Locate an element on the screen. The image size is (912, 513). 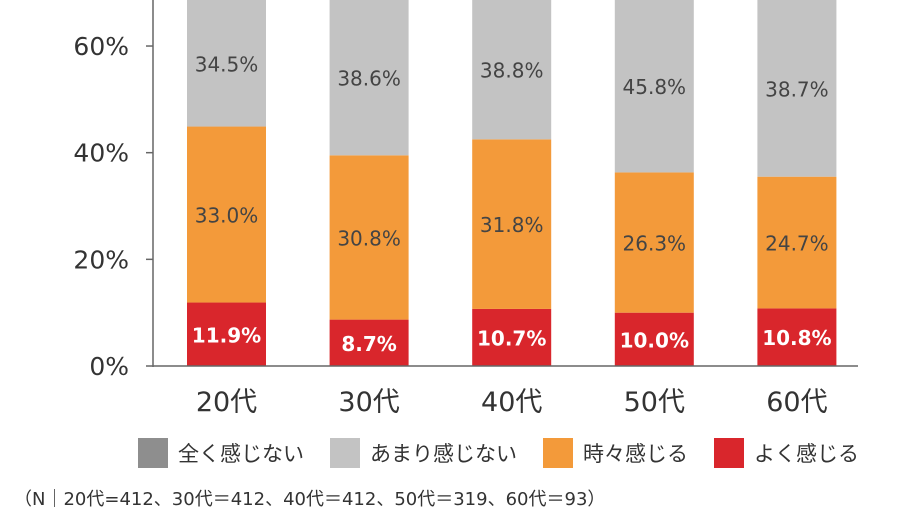
legend-label: 時々感じる is located at coordinates (635, 454).